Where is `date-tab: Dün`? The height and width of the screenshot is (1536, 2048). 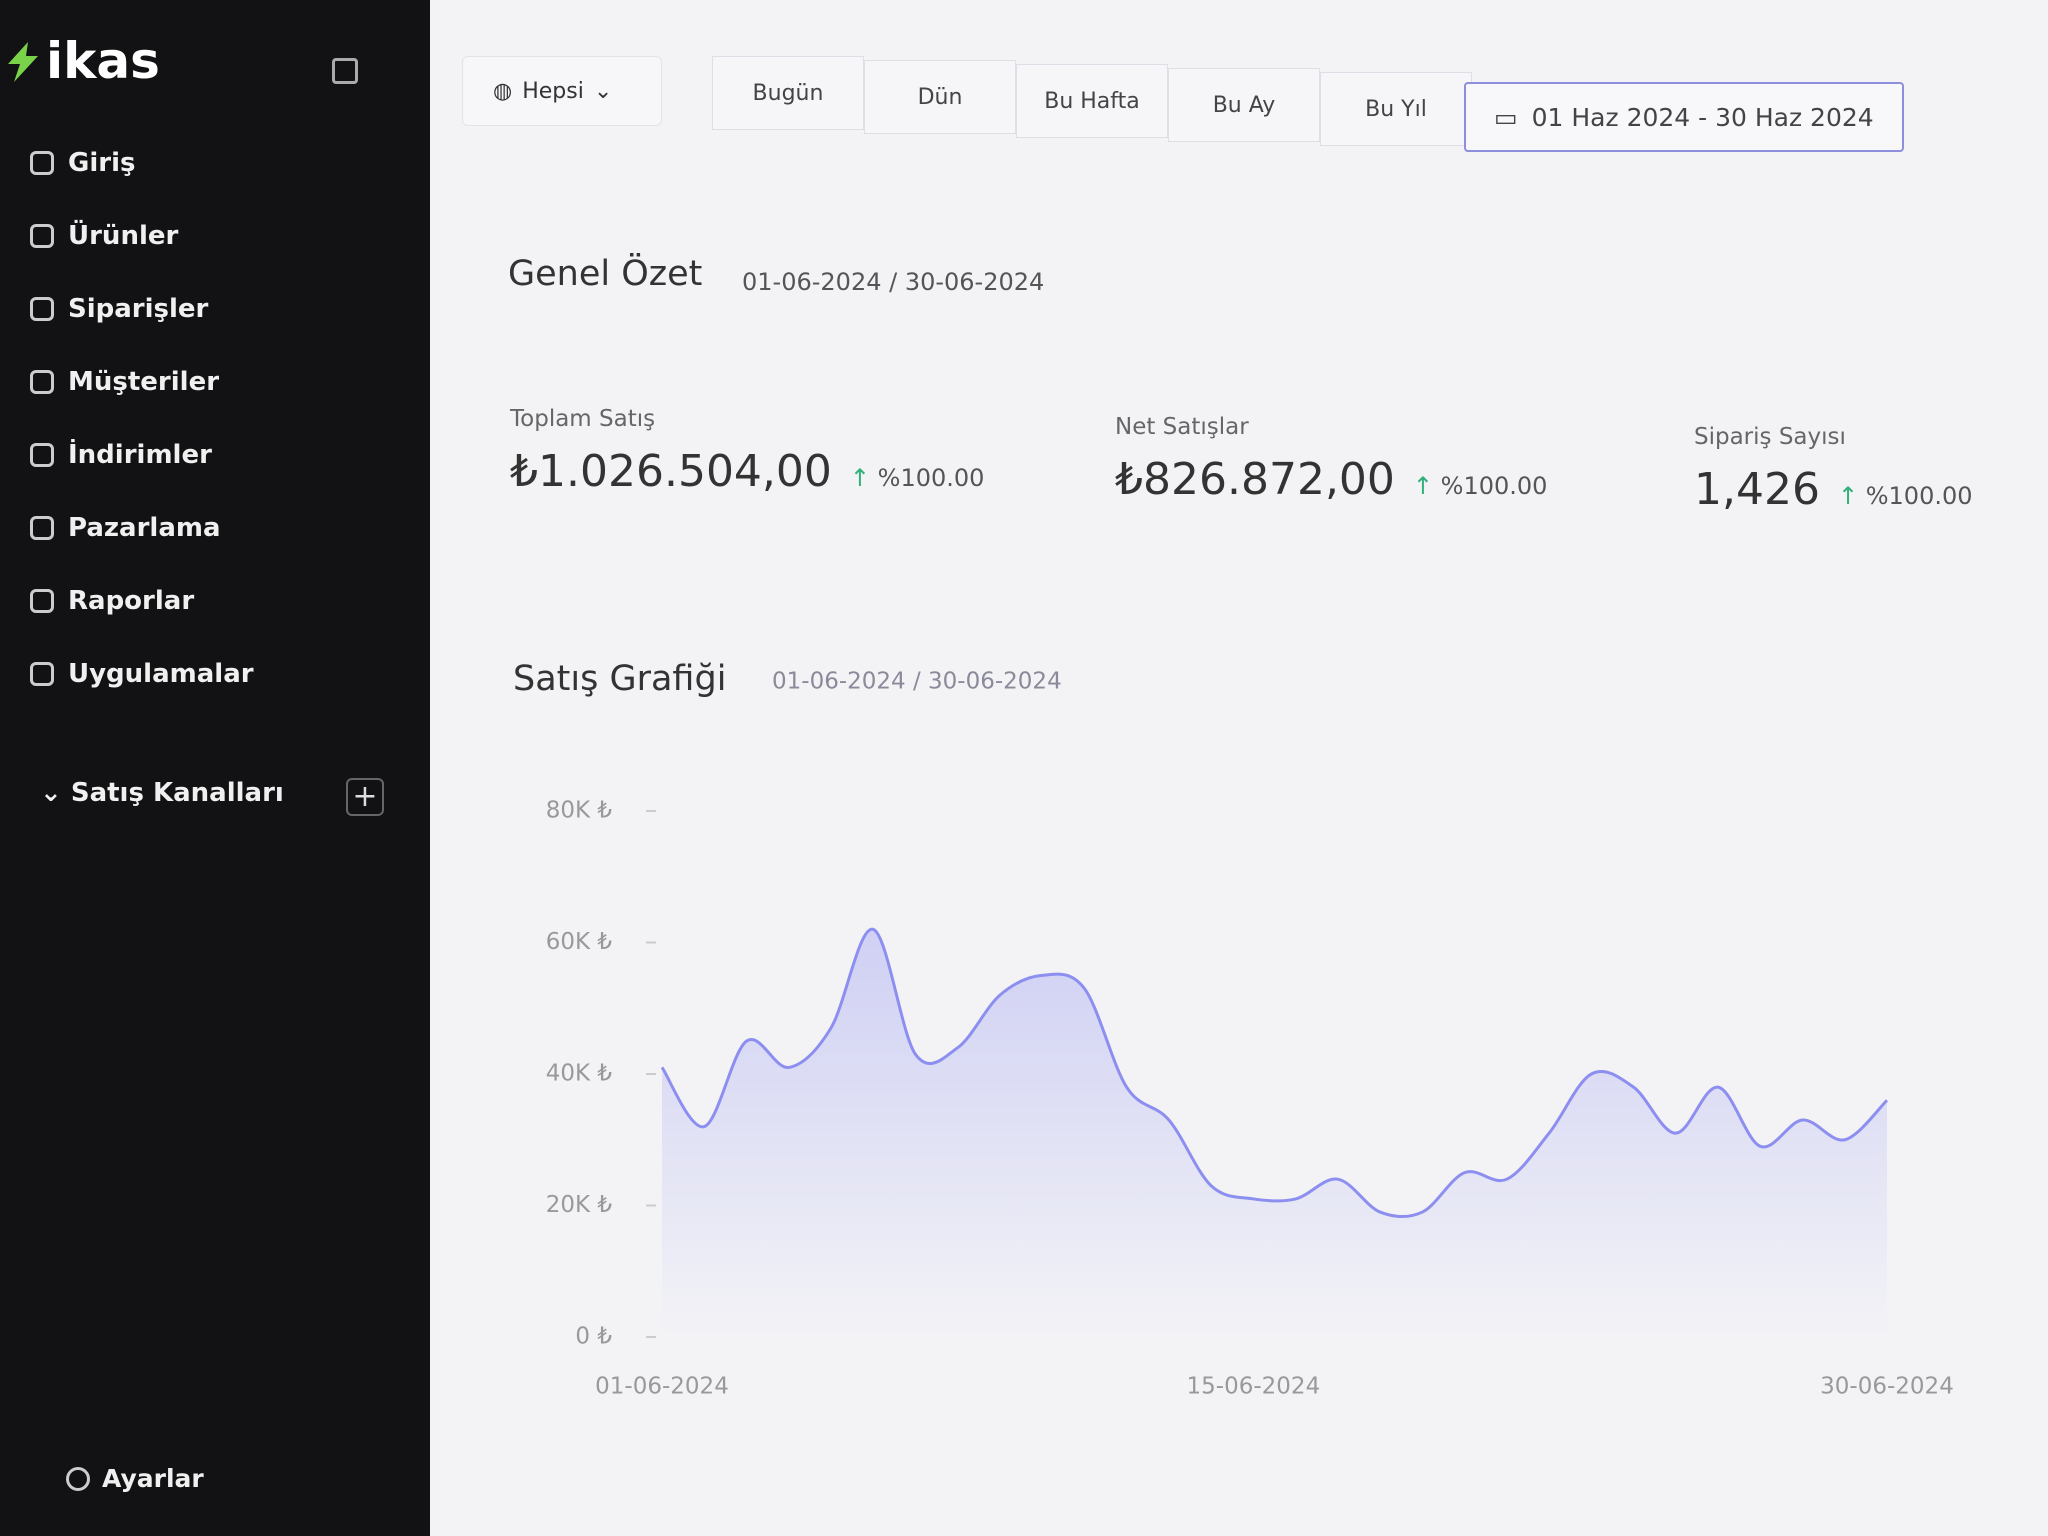 date-tab: Dün is located at coordinates (940, 97).